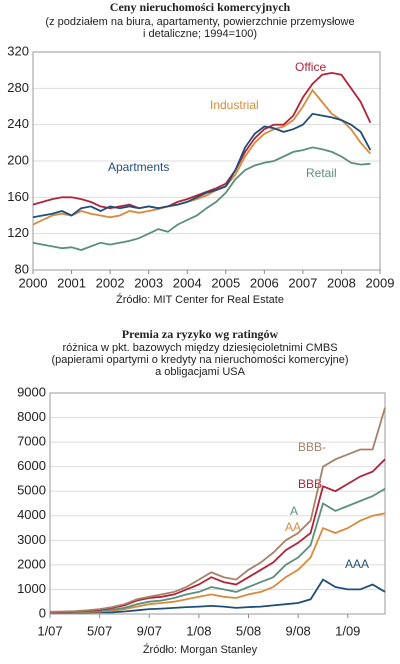  I want to click on y-tick-label: 9000, so click(31, 391).